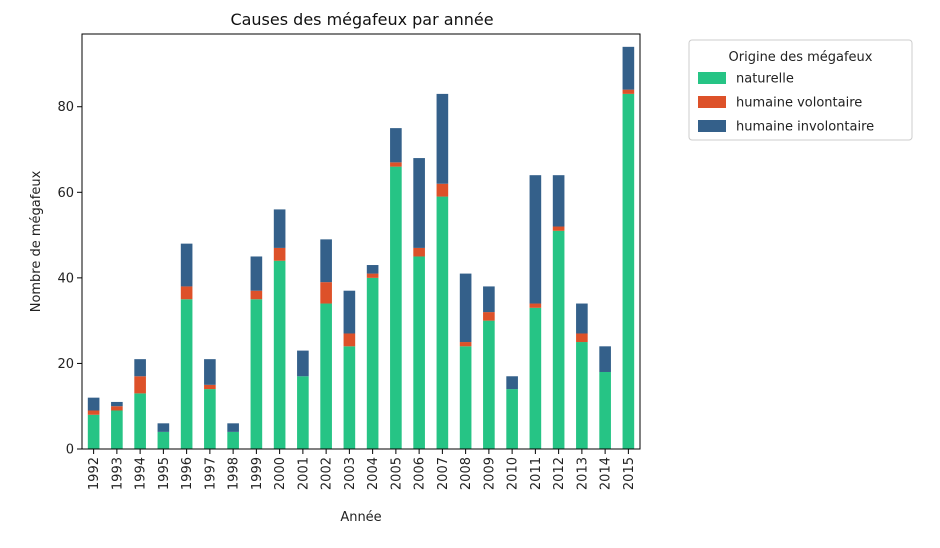 The height and width of the screenshot is (548, 940). What do you see at coordinates (396, 473) in the screenshot?
I see `x-tick-label-2005: 2005` at bounding box center [396, 473].